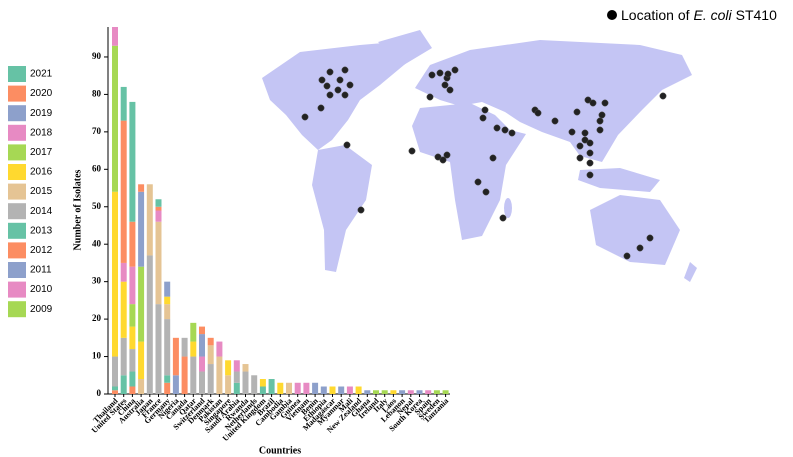 The height and width of the screenshot is (457, 793). What do you see at coordinates (41, 270) in the screenshot?
I see `legend-label: 2011` at bounding box center [41, 270].